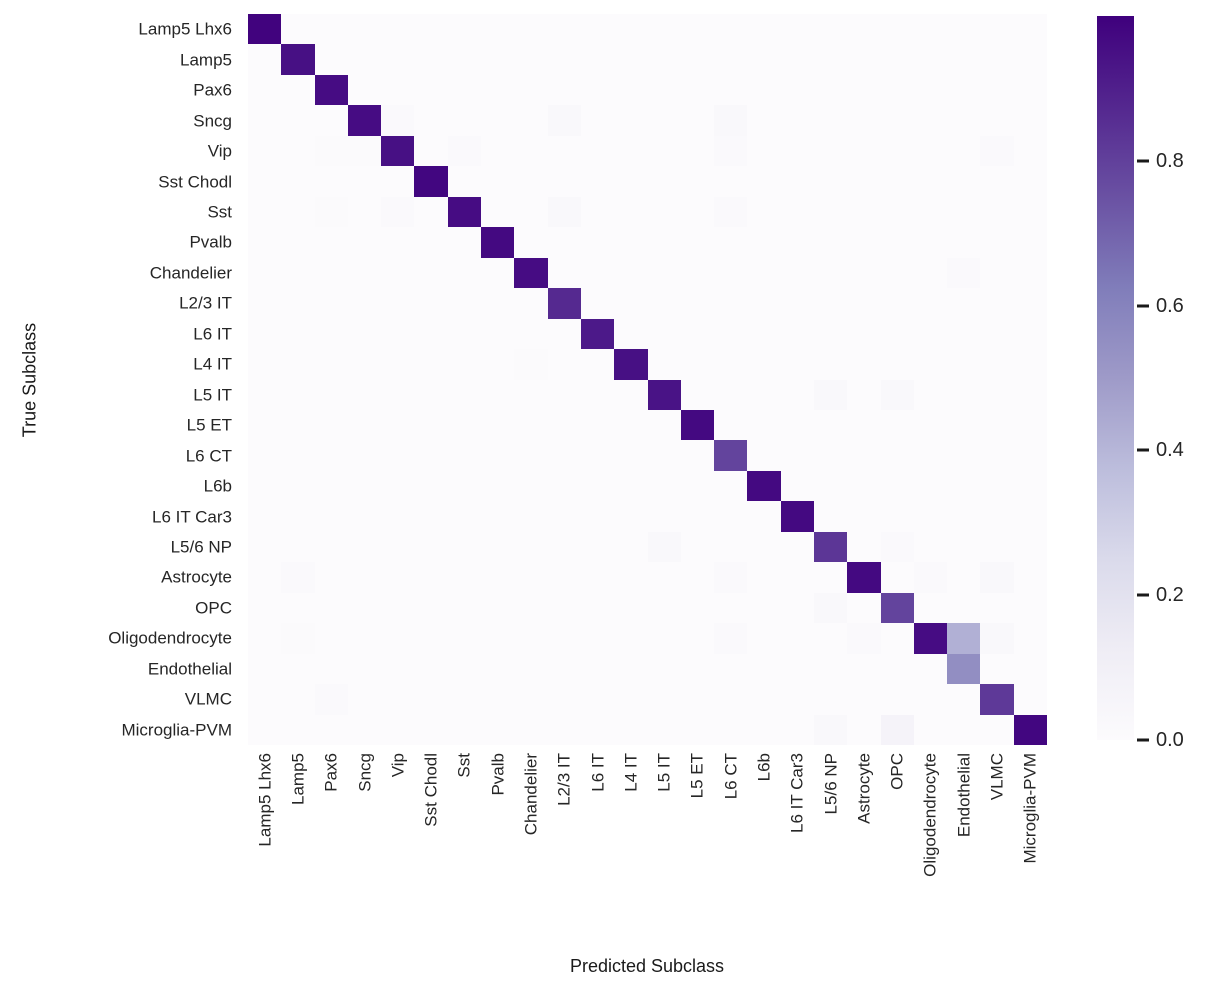 This screenshot has width=1205, height=994. Describe the element at coordinates (29, 380) in the screenshot. I see `y-axis-title: True Subclass` at that location.